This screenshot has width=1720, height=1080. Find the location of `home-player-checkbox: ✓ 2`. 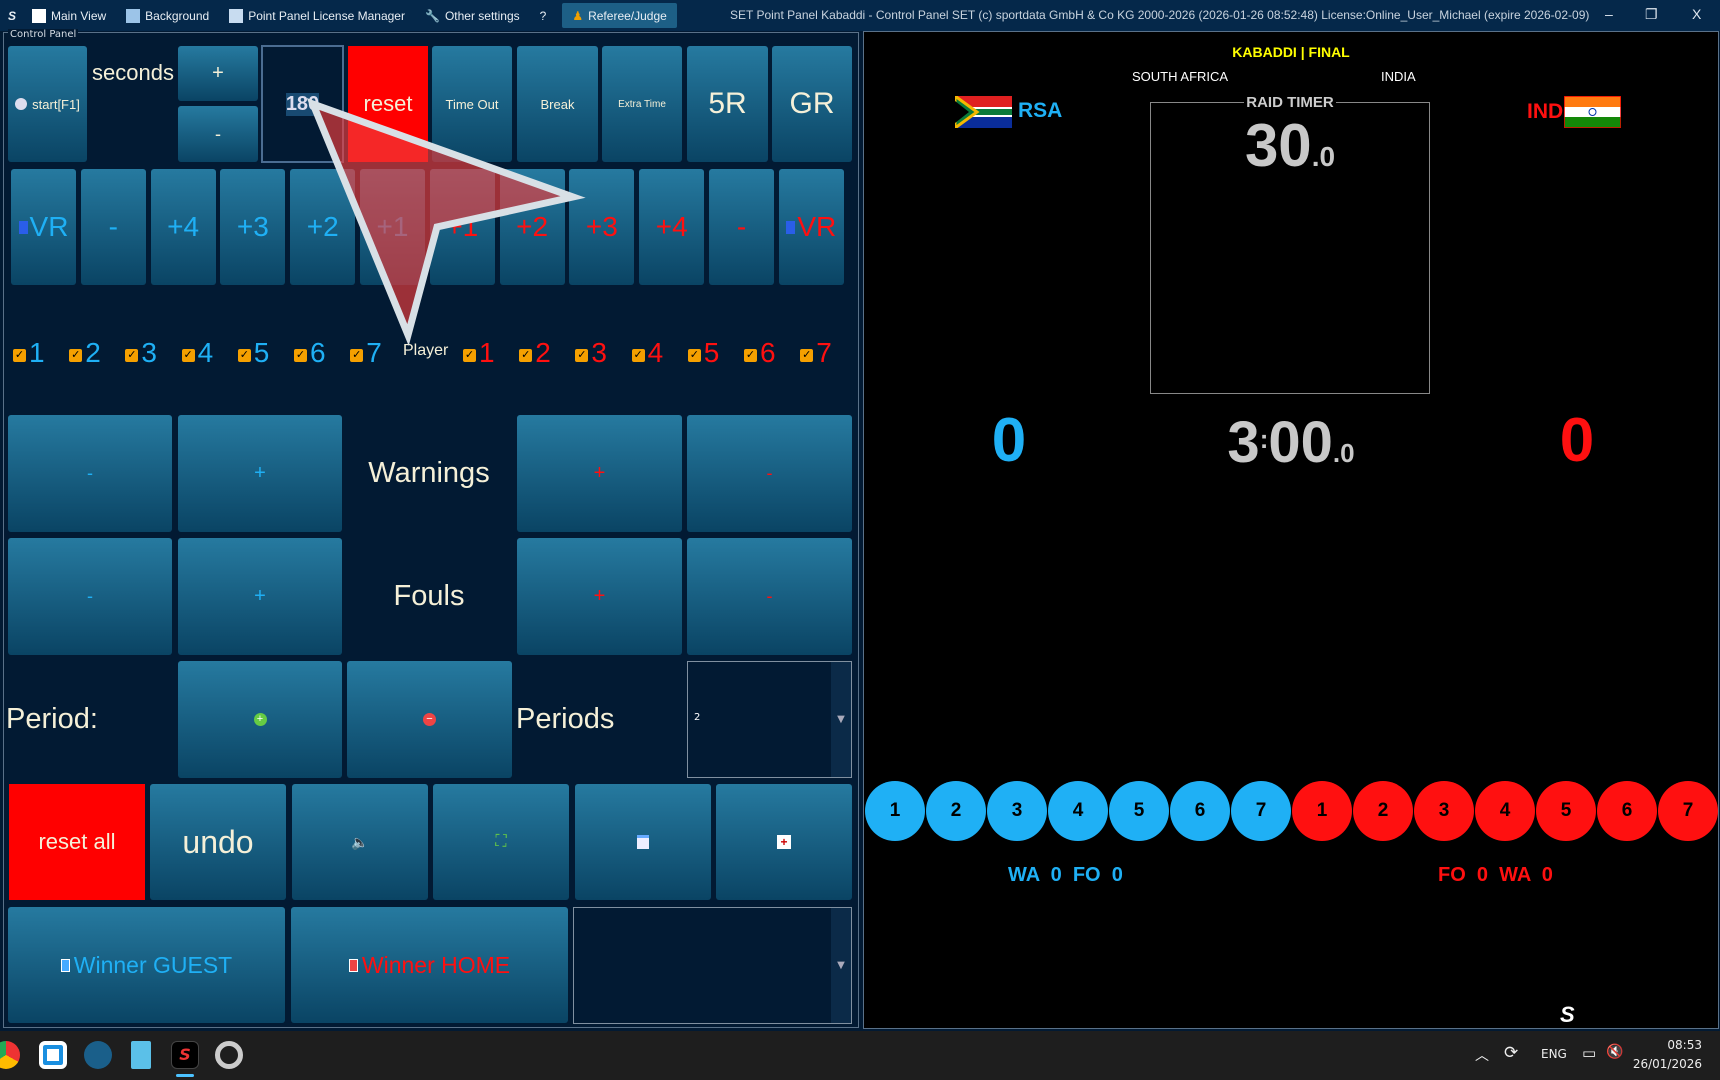

home-player-checkbox: ✓ 2 is located at coordinates (85, 352).